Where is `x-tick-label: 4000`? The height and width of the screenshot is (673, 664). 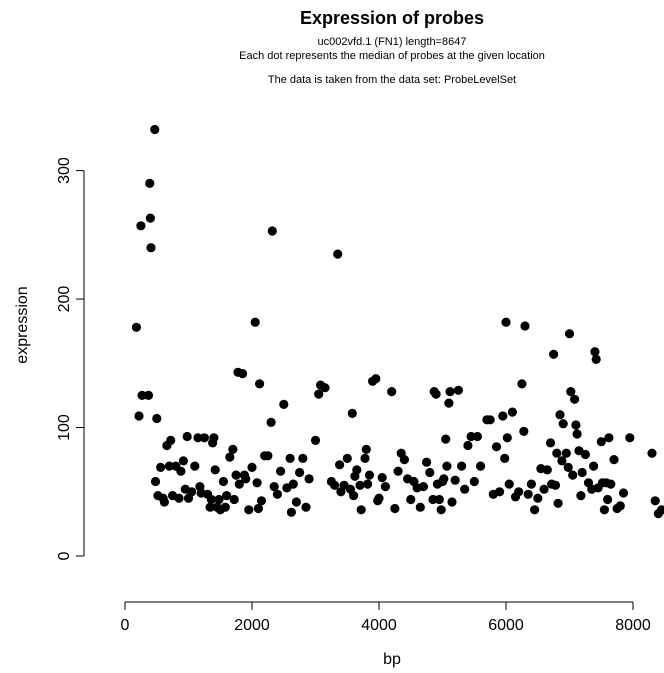
x-tick-label: 4000 is located at coordinates (379, 625).